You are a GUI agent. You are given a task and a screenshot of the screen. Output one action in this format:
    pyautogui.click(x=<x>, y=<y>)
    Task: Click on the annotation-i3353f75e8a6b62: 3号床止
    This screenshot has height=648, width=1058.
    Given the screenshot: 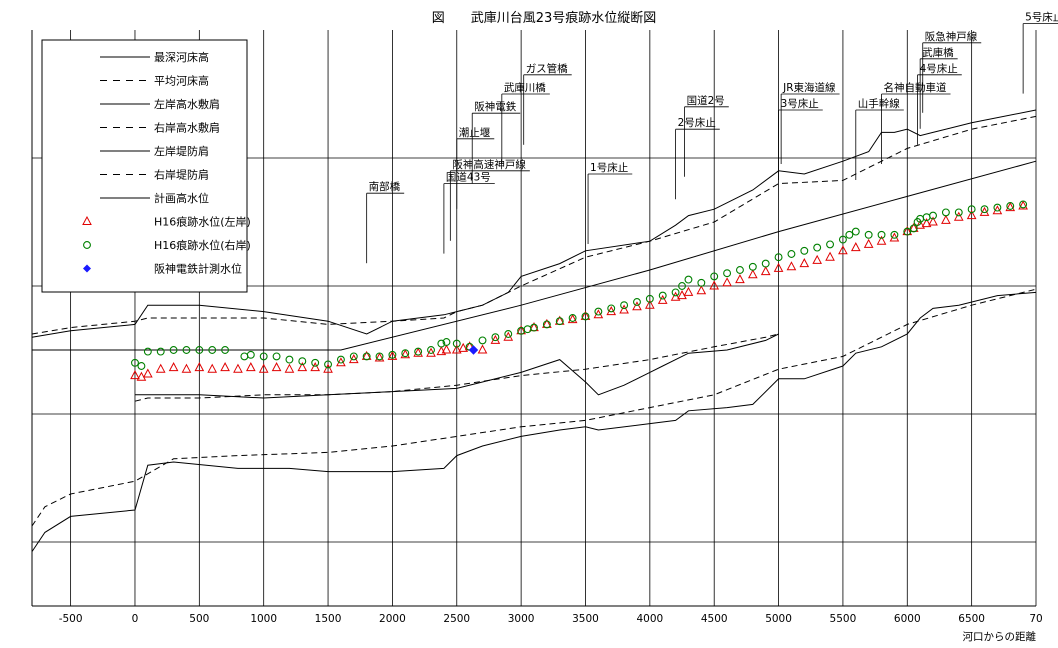 What is the action you would take?
    pyautogui.click(x=800, y=138)
    